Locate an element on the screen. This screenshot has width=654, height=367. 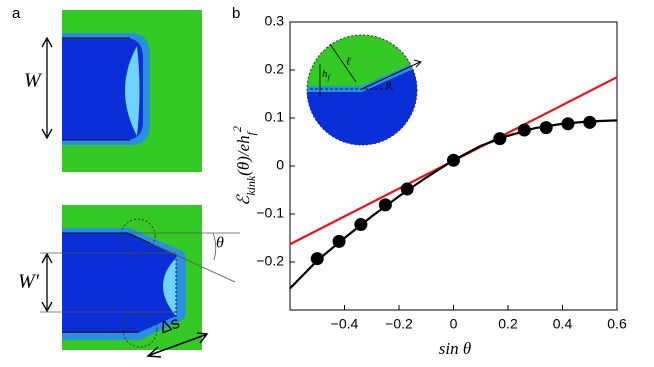
inset is located at coordinates (364, 90).